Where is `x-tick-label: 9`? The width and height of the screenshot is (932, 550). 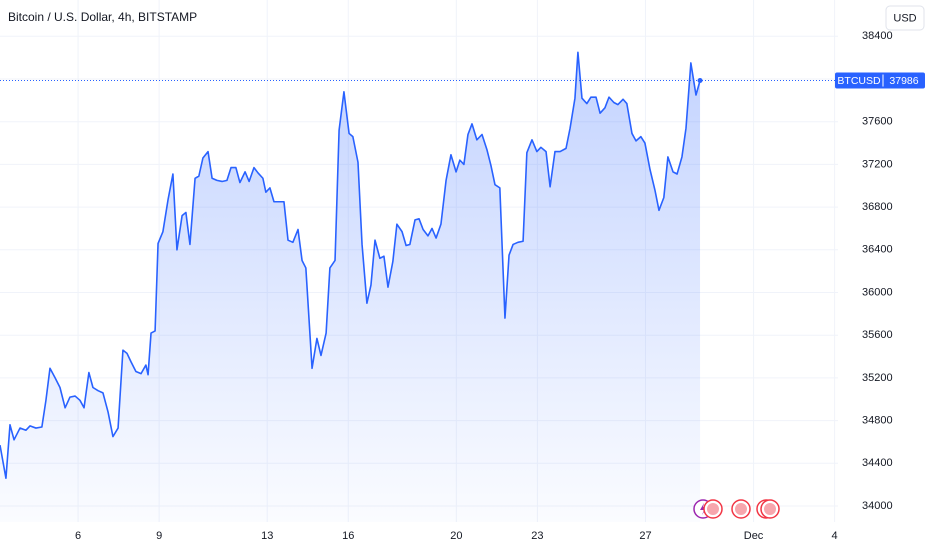 x-tick-label: 9 is located at coordinates (159, 536).